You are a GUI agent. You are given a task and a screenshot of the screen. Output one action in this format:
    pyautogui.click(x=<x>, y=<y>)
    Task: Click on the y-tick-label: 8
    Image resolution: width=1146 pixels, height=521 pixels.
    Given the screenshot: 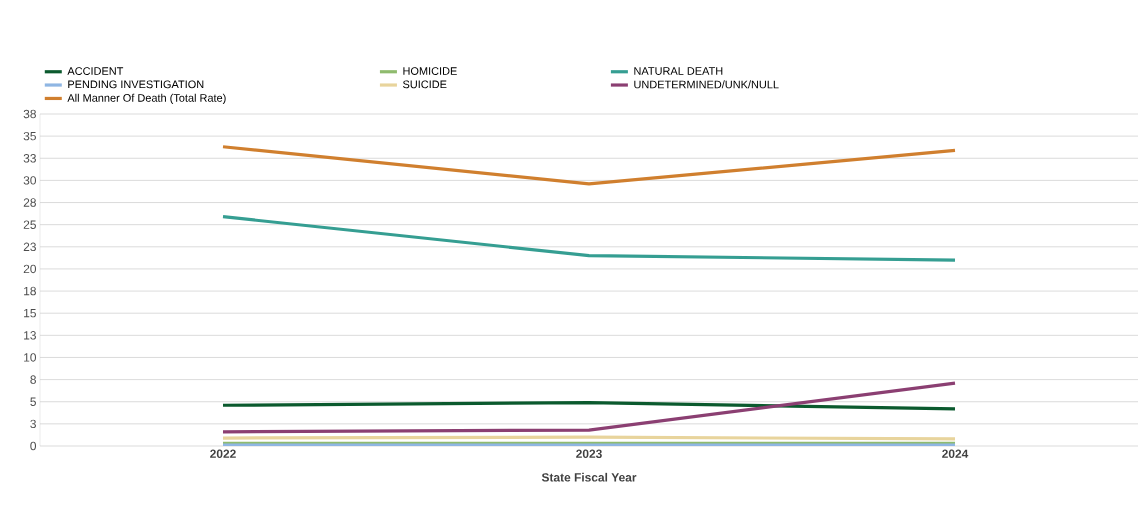 What is the action you would take?
    pyautogui.click(x=33, y=379)
    